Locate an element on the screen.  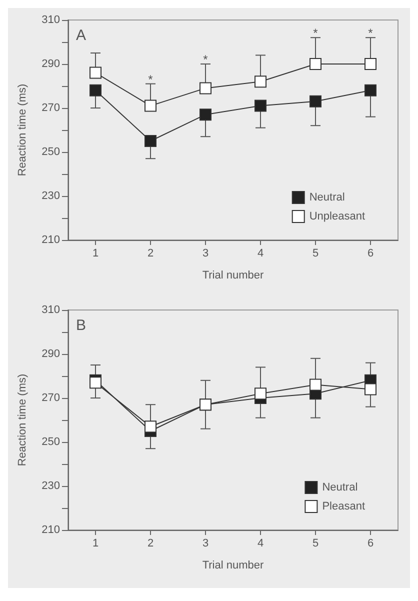
legend-label: Unpleasant is located at coordinates (337, 216).